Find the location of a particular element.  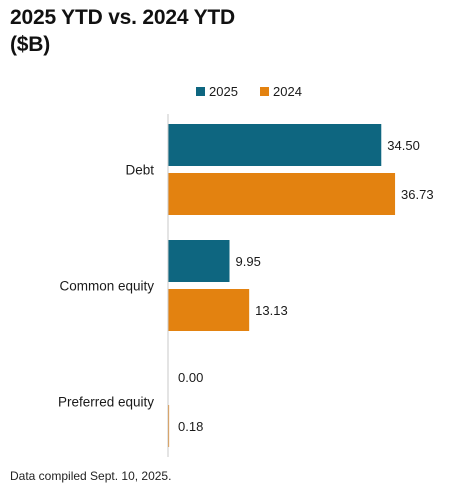

footnote: Data compiled Sept. 10, 2025. is located at coordinates (91, 476).